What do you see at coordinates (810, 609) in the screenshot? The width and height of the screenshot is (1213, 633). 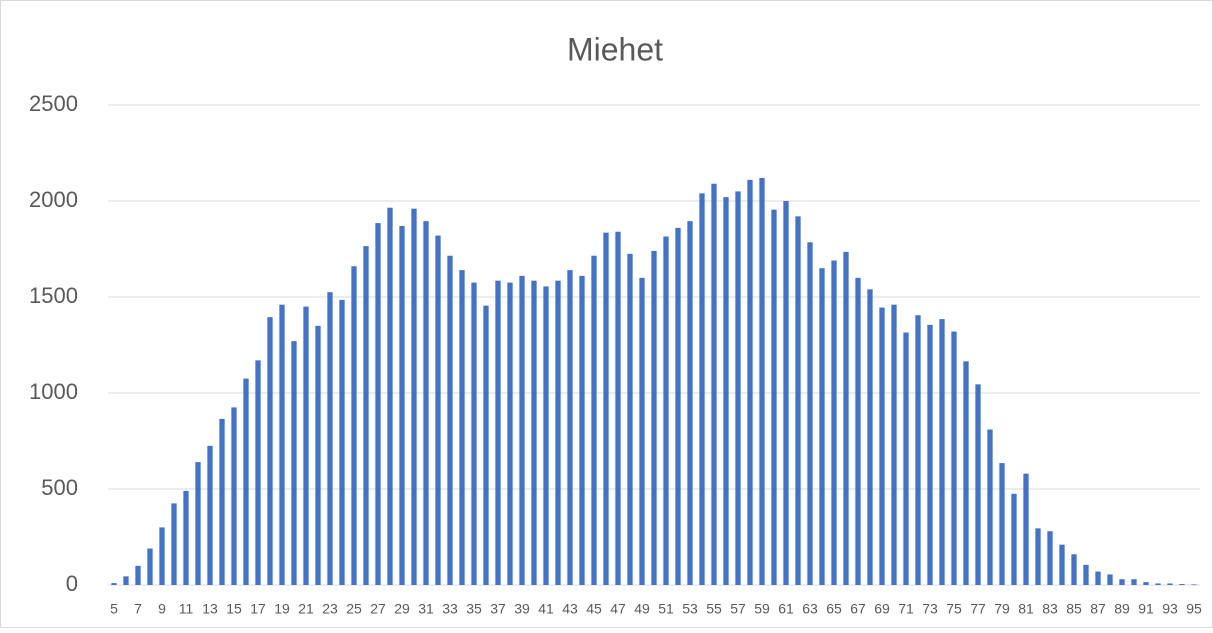 I see `x-tick-label: 63` at bounding box center [810, 609].